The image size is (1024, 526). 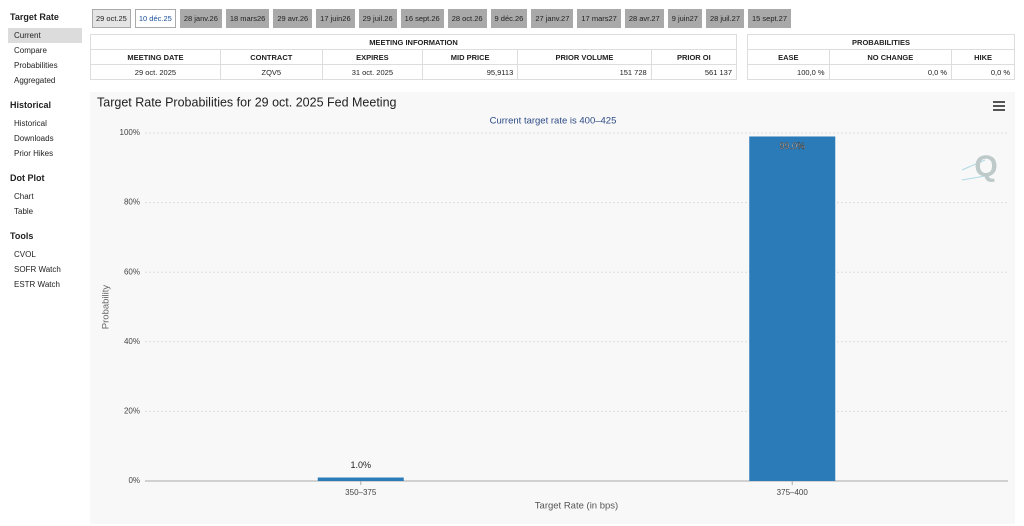 What do you see at coordinates (37, 269) in the screenshot?
I see `nav-link: SOFR Watch` at bounding box center [37, 269].